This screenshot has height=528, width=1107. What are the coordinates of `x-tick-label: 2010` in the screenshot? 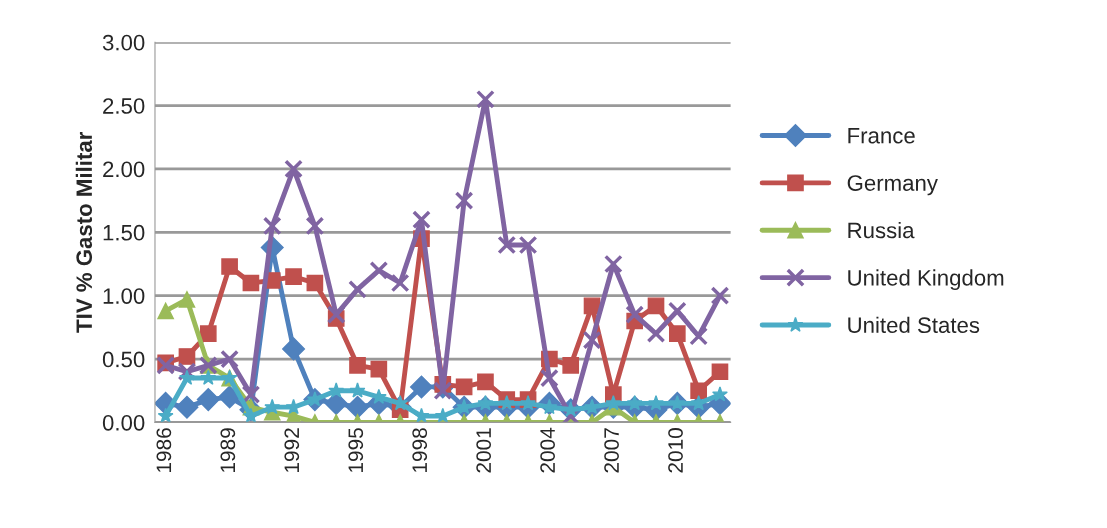 It's located at (675, 450).